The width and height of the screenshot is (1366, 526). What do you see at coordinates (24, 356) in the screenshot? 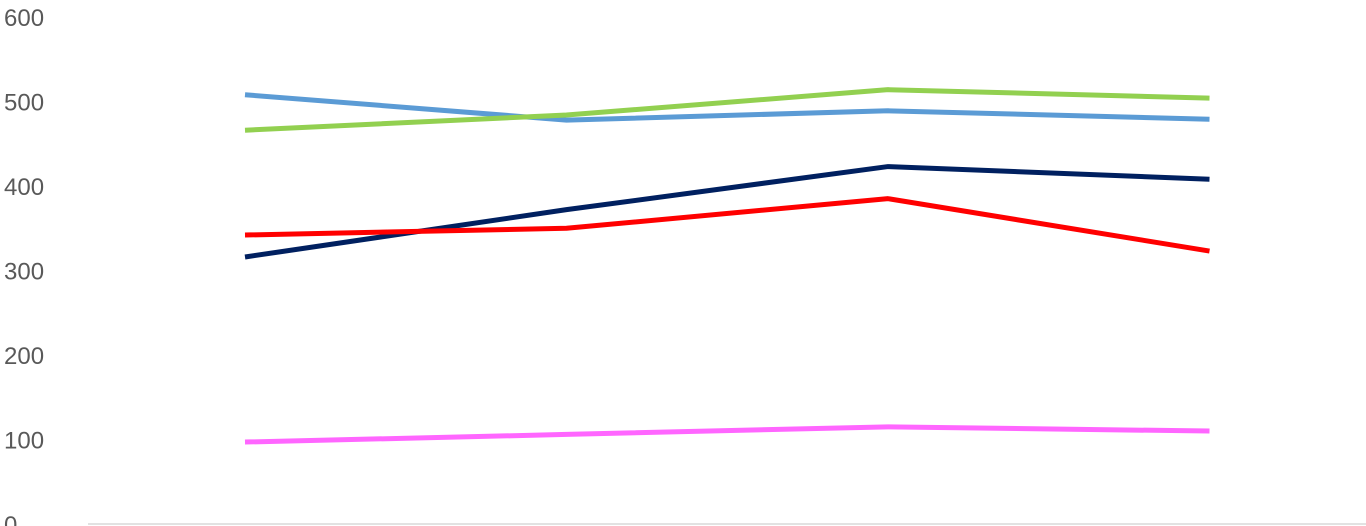
I see `y-tick-label: 200` at bounding box center [24, 356].